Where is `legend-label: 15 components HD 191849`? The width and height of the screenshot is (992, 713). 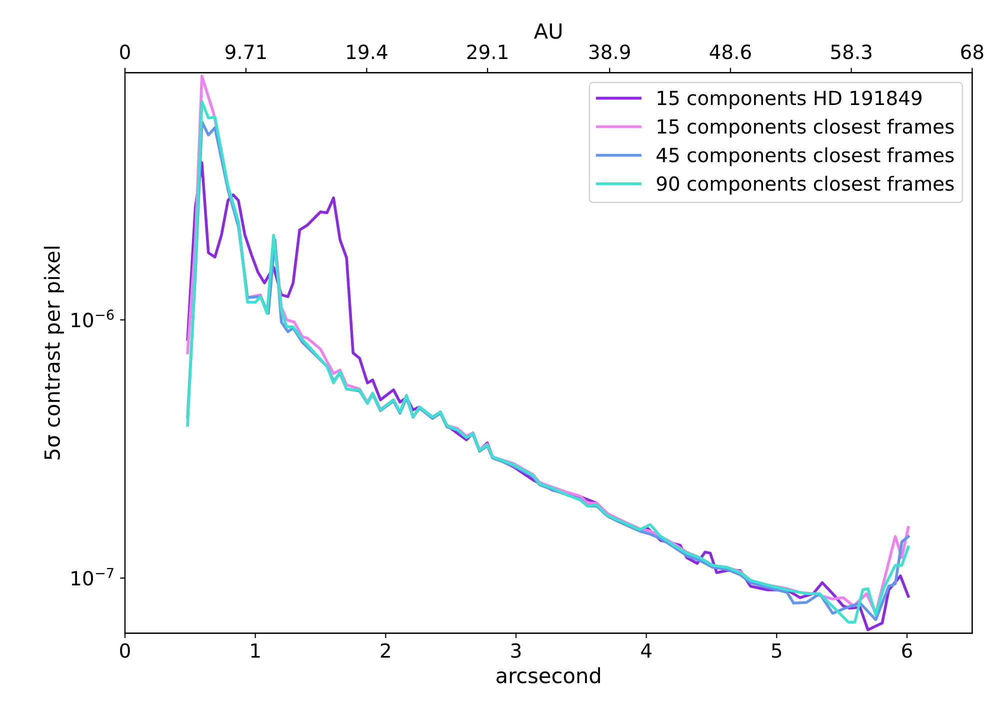
legend-label: 15 components HD 191849 is located at coordinates (790, 100).